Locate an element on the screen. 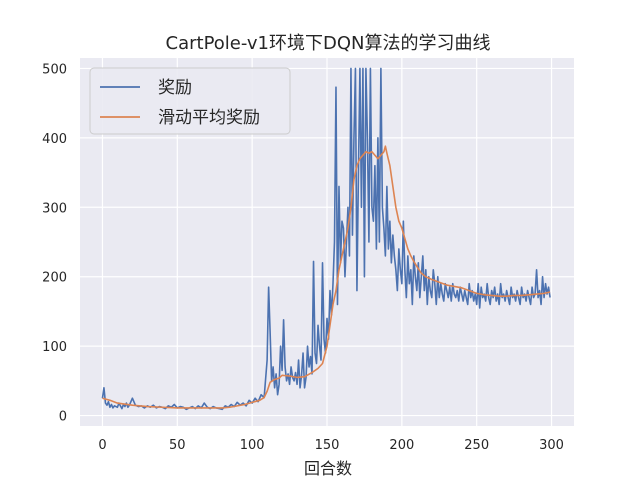 The height and width of the screenshot is (480, 640). chart-title: CartPole-v1环境下DQN算法的学习曲线 is located at coordinates (328, 43).